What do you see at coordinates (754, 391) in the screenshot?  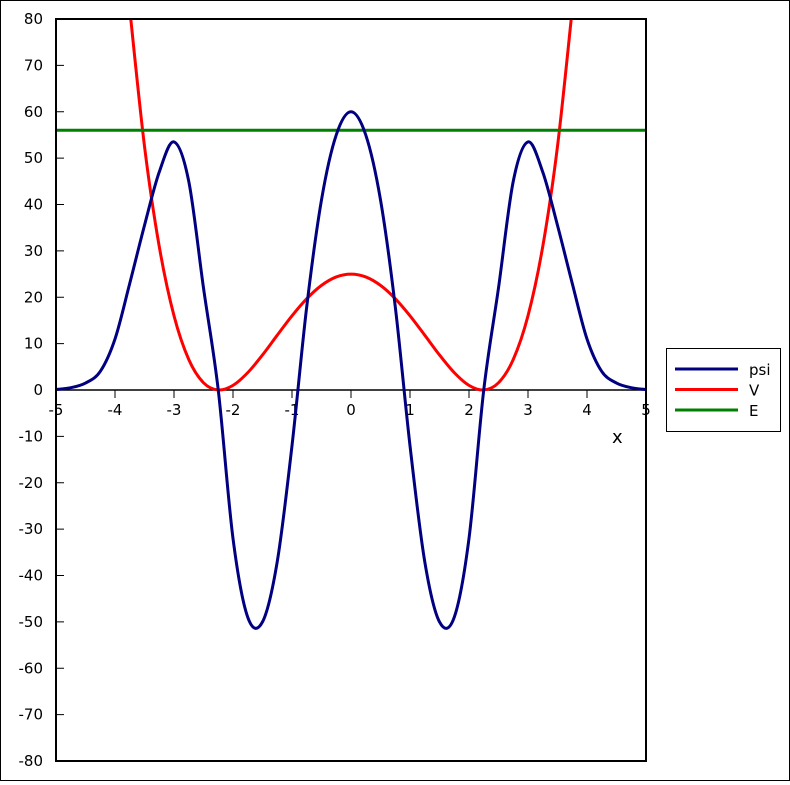 I see `legend-label-V: V` at bounding box center [754, 391].